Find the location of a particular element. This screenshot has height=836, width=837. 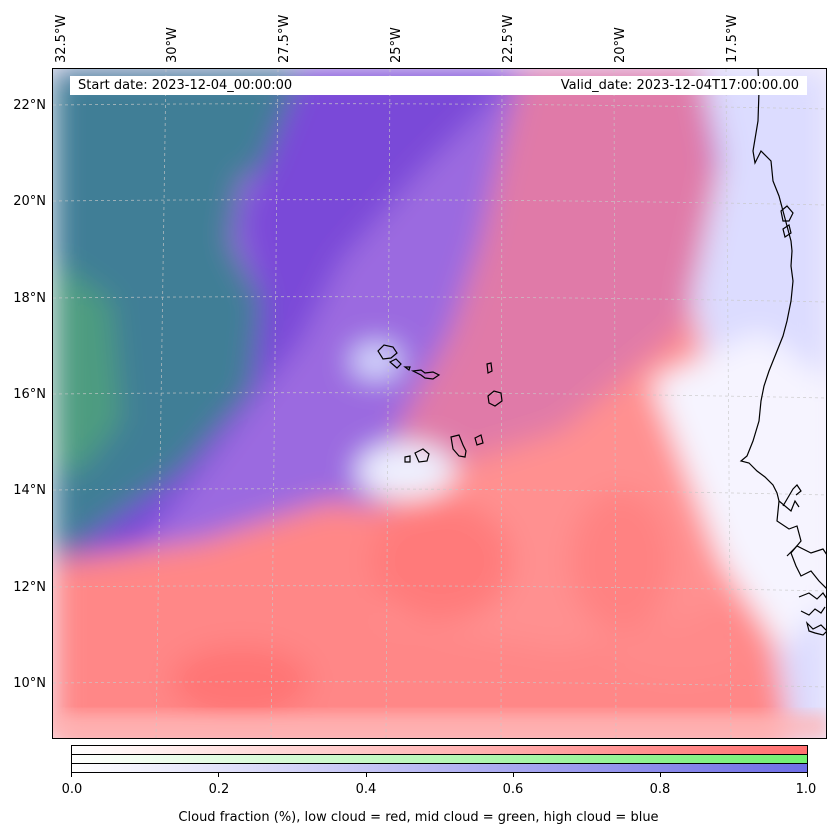

clear-white-east is located at coordinates (738, 491).